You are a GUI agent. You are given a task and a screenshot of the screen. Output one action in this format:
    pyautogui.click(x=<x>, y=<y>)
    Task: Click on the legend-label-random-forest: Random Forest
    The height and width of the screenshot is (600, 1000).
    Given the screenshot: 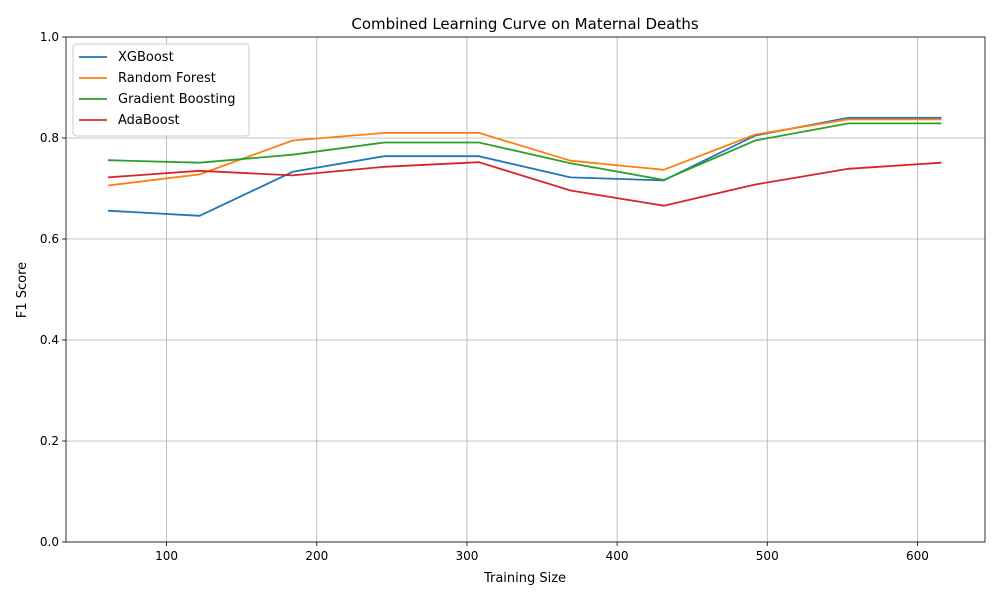 What is the action you would take?
    pyautogui.click(x=167, y=78)
    